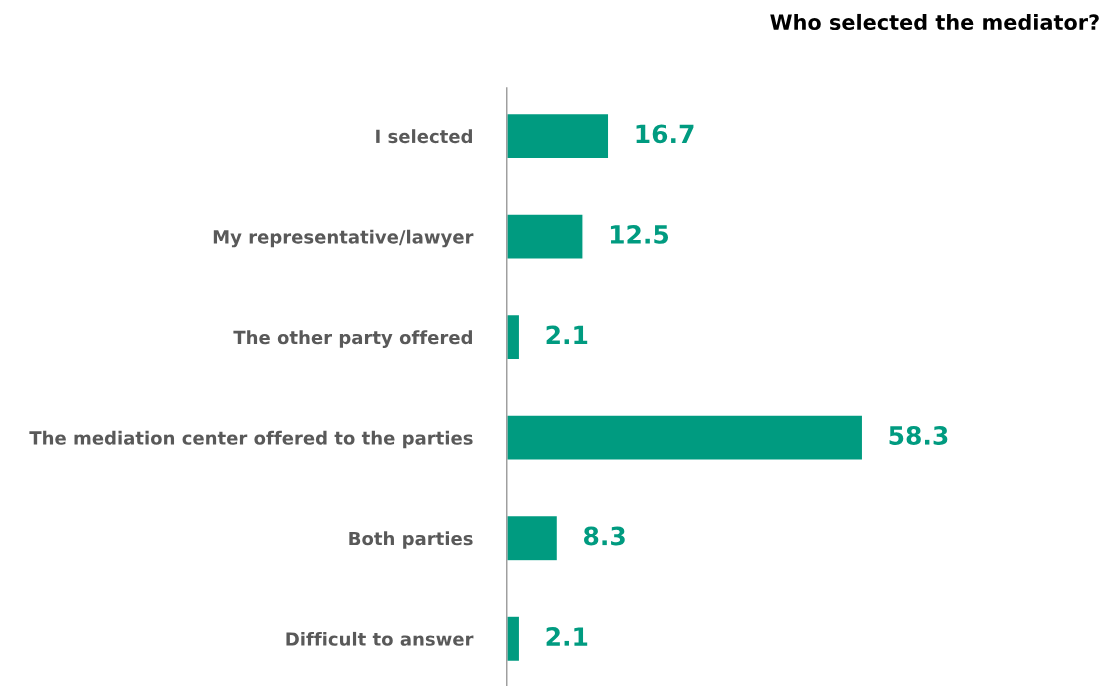 Image resolution: width=1109 pixels, height=686 pixels. What do you see at coordinates (639, 234) in the screenshot?
I see `data-label: 12.5` at bounding box center [639, 234].